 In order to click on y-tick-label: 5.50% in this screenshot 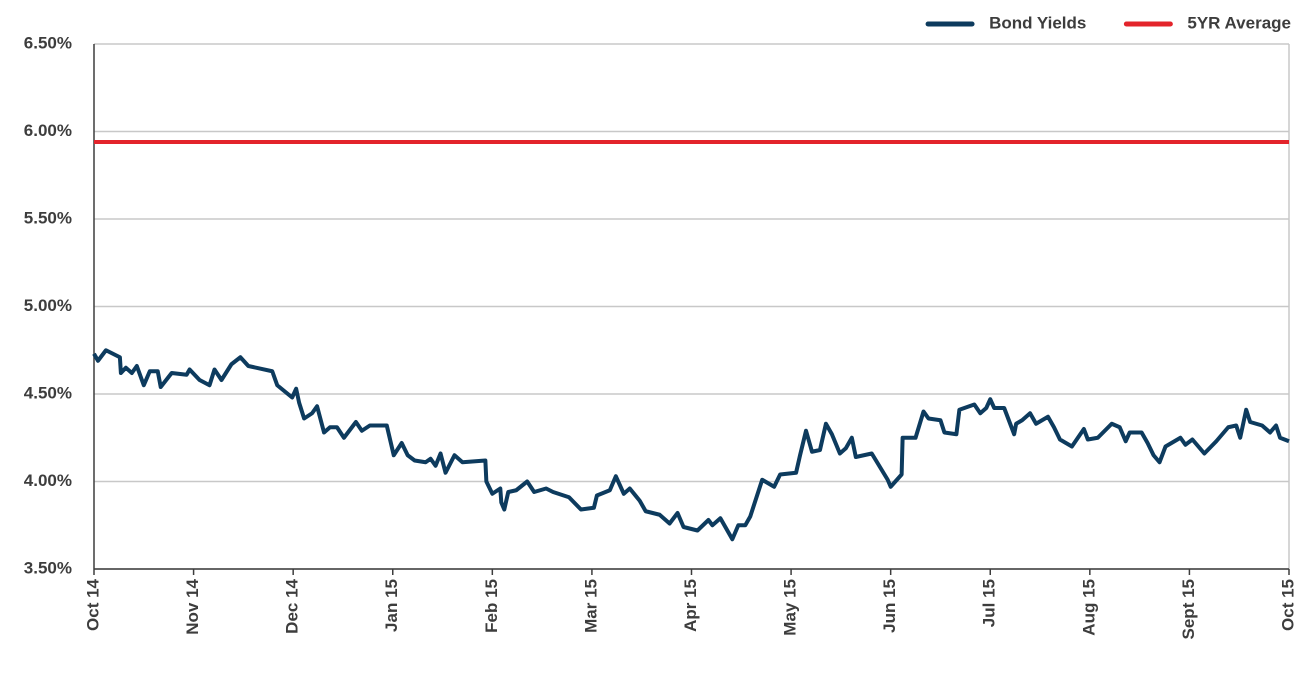, I will do `click(48, 217)`.